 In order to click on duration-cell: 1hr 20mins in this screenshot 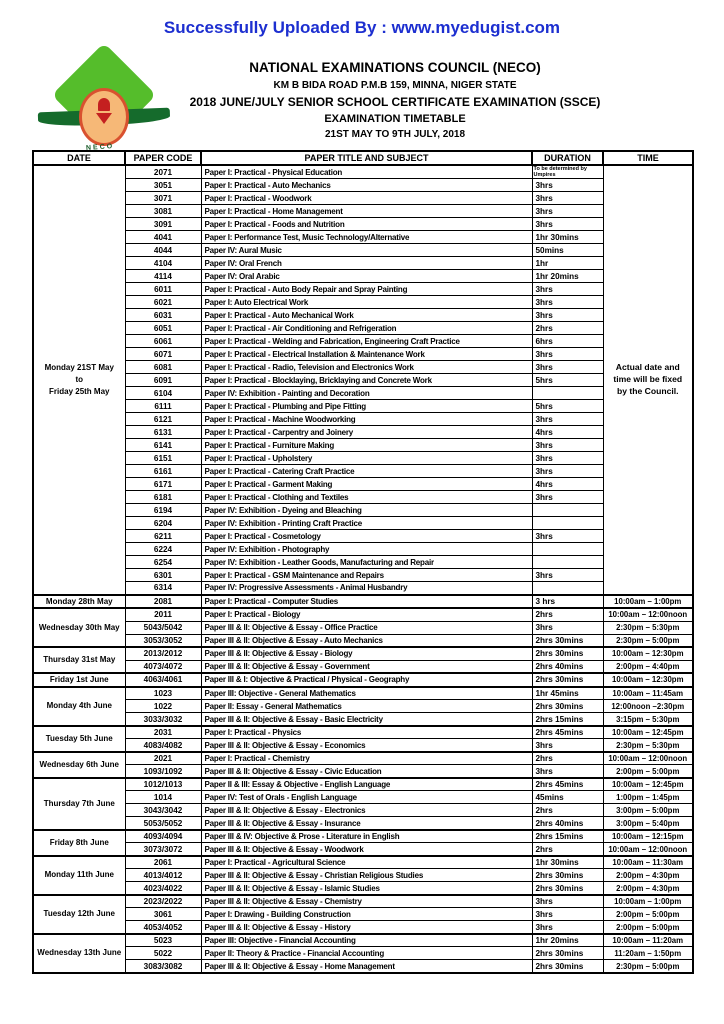, I will do `click(567, 276)`.